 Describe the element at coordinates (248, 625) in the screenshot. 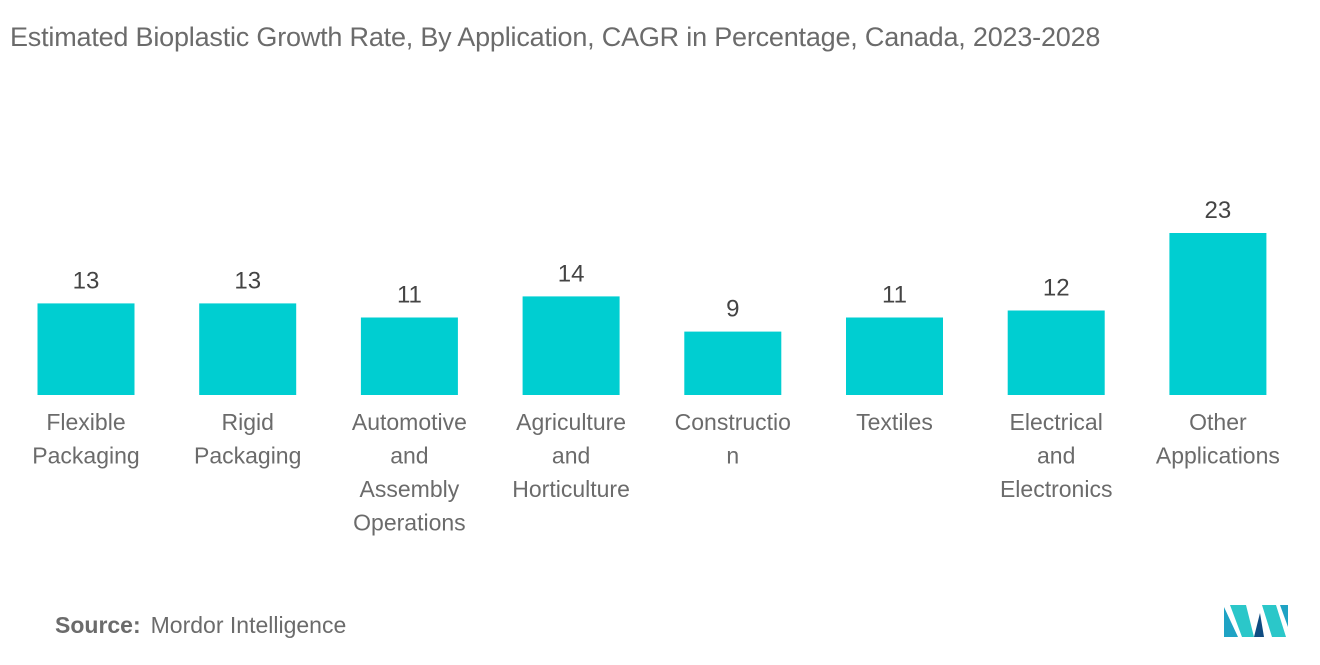

I see `source-value: Mordor Intelligence` at that location.